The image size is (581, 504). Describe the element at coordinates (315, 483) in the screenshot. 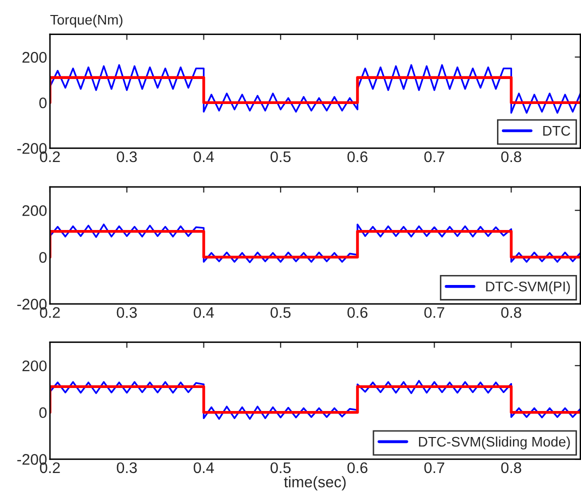

I see `x-axis-title: time(sec)` at that location.